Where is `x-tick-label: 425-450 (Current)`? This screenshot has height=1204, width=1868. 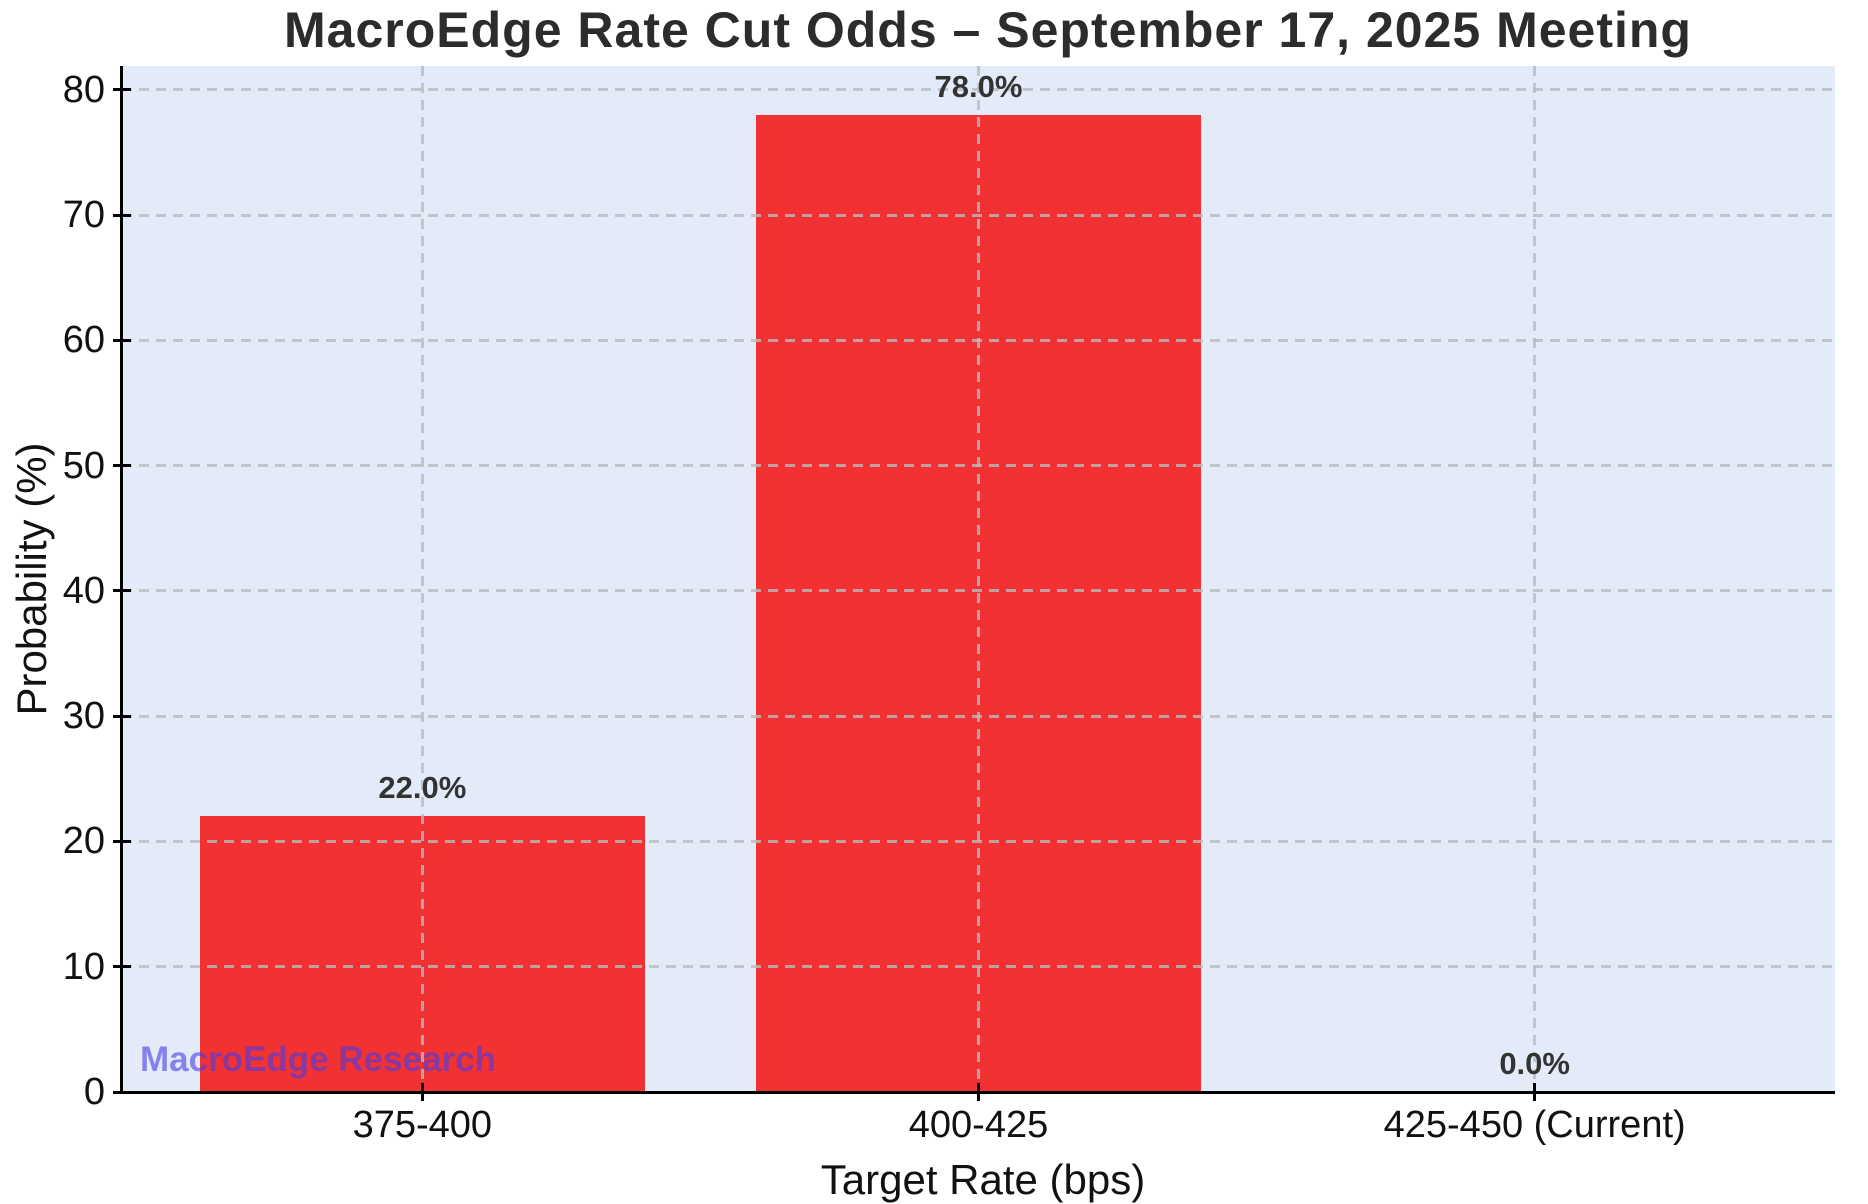
x-tick-label: 425-450 (Current) is located at coordinates (1534, 1125).